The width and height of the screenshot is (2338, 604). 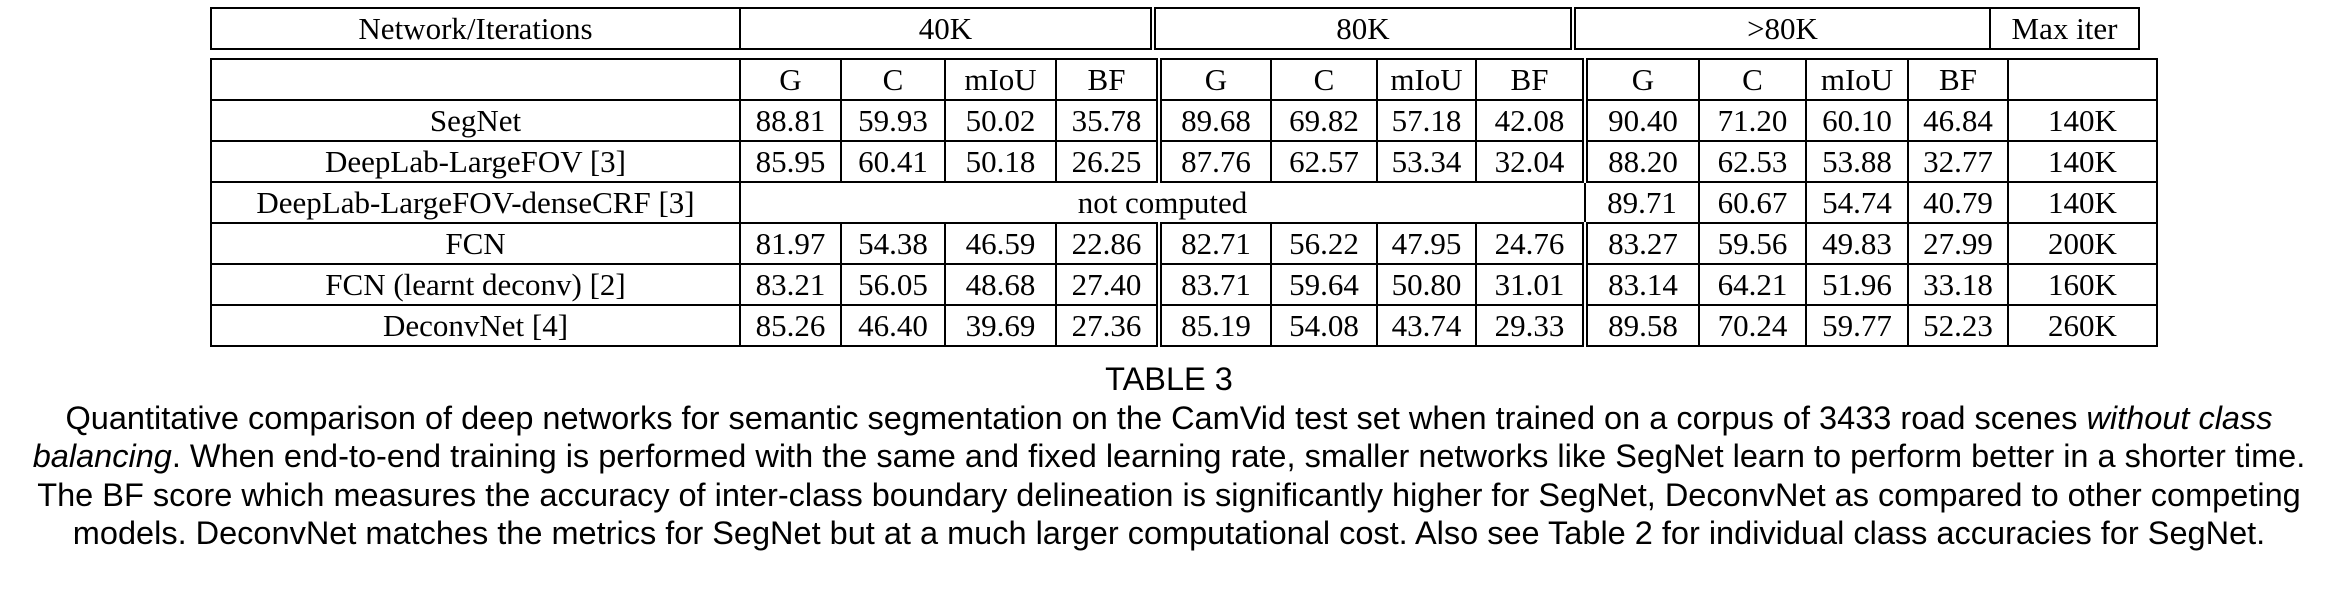 I want to click on value-cell: 24.76, so click(x=1531, y=243).